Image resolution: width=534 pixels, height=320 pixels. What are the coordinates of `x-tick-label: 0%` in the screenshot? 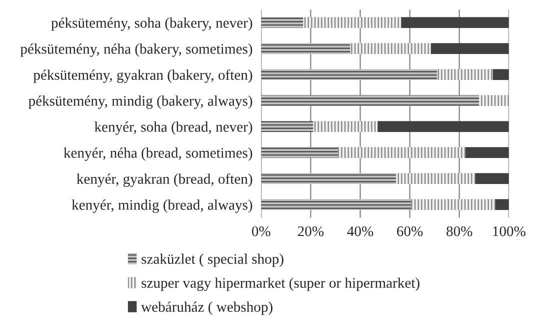 It's located at (261, 231).